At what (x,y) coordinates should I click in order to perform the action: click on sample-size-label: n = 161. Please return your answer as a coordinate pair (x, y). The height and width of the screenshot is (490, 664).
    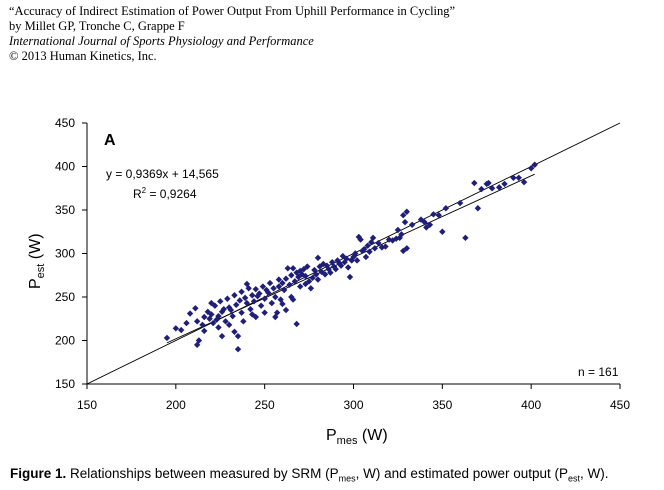
    Looking at the image, I should click on (598, 372).